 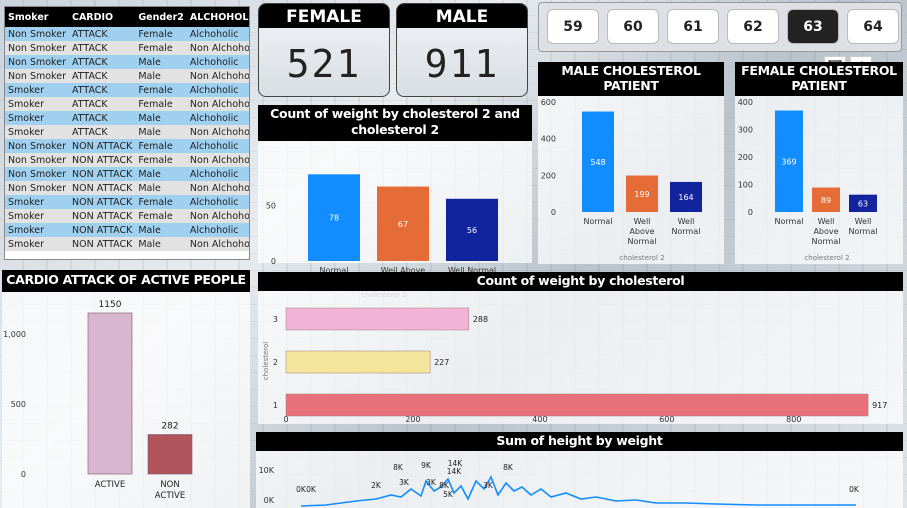 What do you see at coordinates (14, 334) in the screenshot?
I see `y-tick-label: 1,000` at bounding box center [14, 334].